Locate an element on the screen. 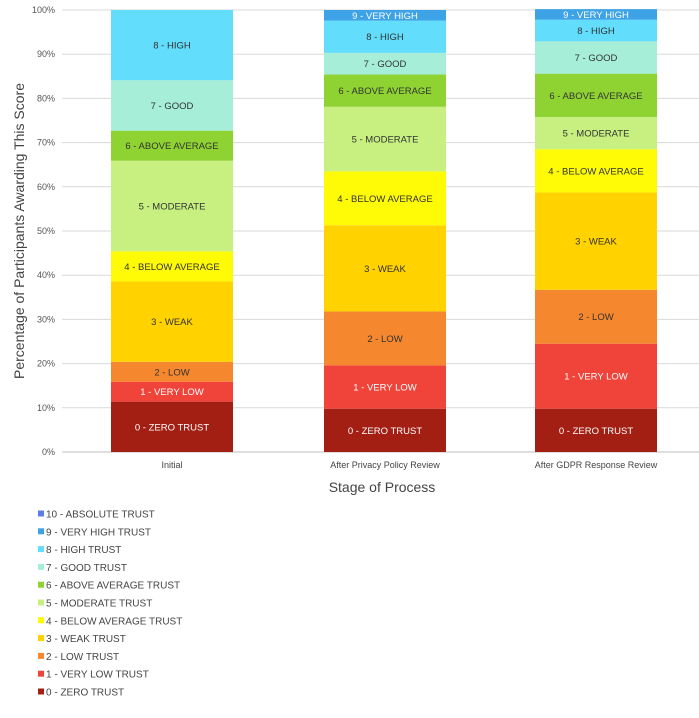 The height and width of the screenshot is (718, 699). y-tick-label: 50% is located at coordinates (46, 231).